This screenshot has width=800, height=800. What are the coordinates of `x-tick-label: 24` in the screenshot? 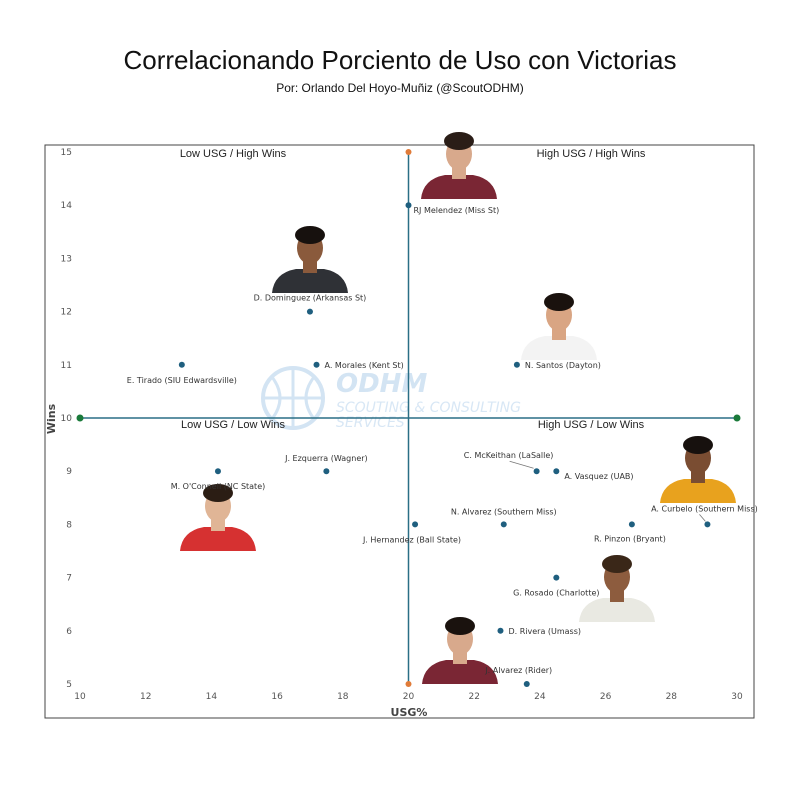 It's located at (540, 697).